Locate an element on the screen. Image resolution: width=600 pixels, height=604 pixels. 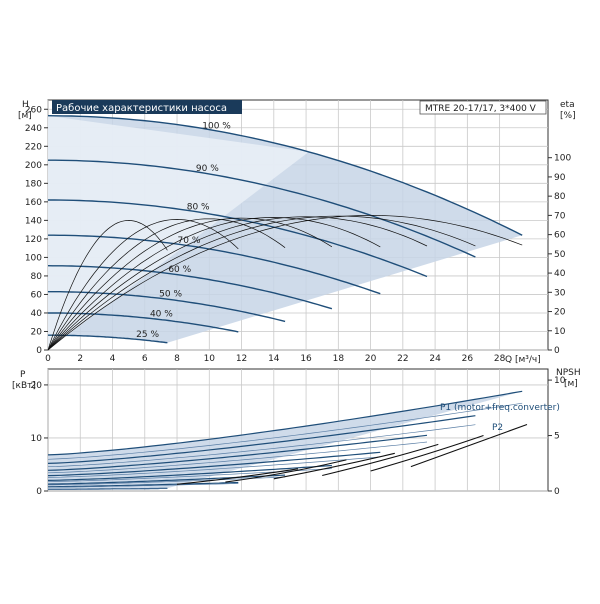
speed-label: 100 % is located at coordinates (216, 126).